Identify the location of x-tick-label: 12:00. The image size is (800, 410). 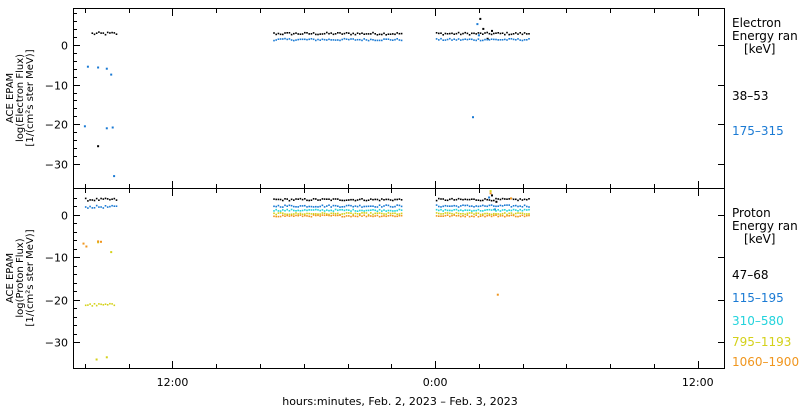
(173, 382).